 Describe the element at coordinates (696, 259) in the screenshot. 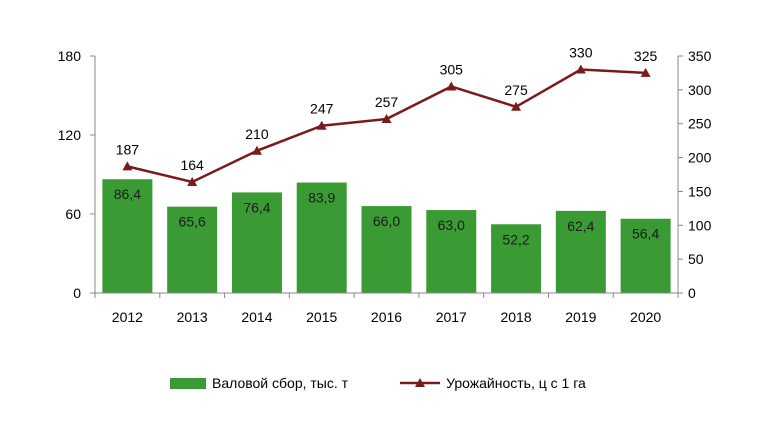

I see `right-tick-label: 50` at that location.